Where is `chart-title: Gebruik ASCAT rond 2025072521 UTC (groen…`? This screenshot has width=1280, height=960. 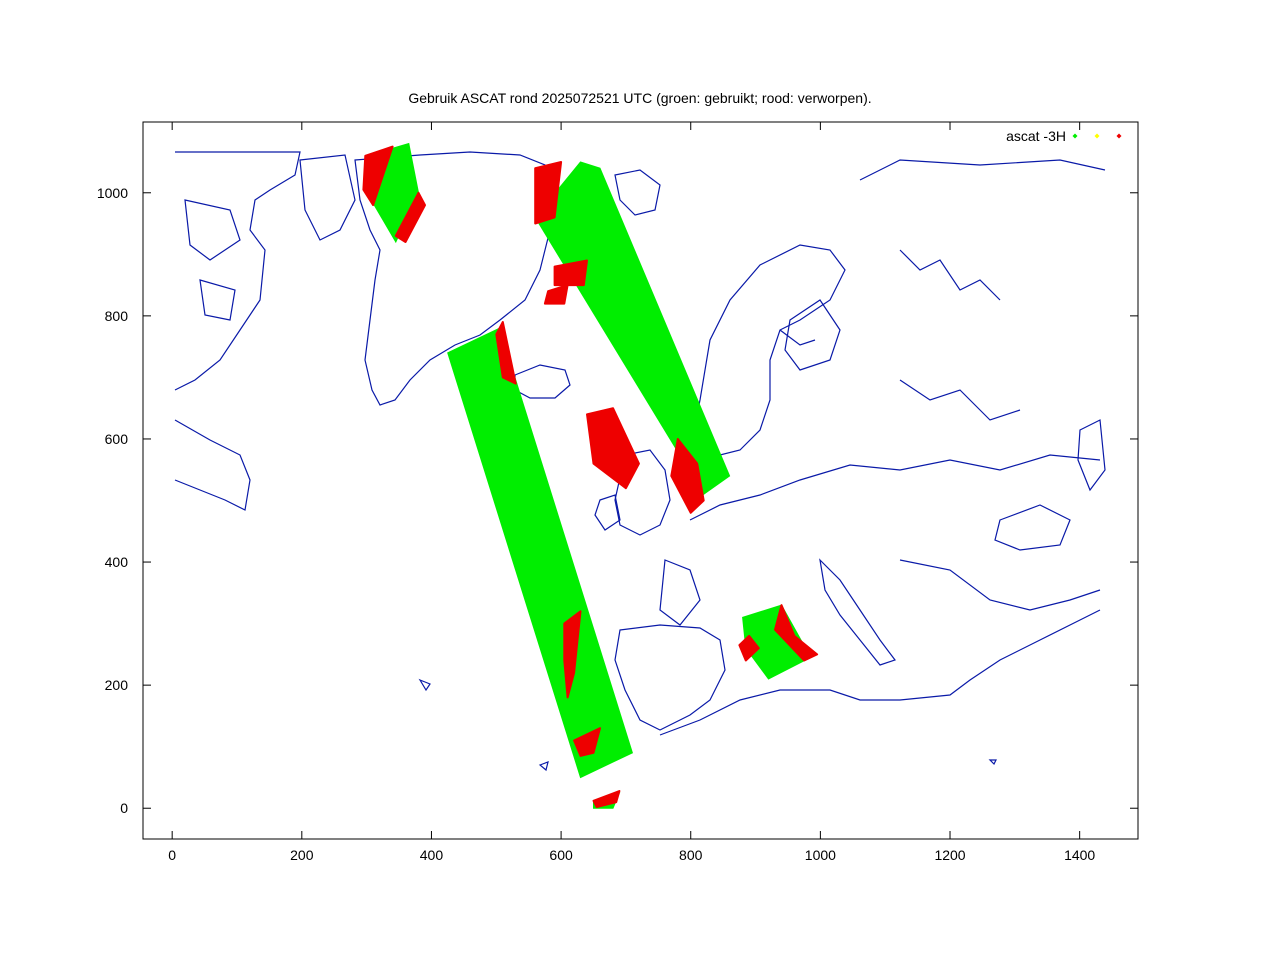 chart-title: Gebruik ASCAT rond 2025072521 UTC (groen… is located at coordinates (639, 98).